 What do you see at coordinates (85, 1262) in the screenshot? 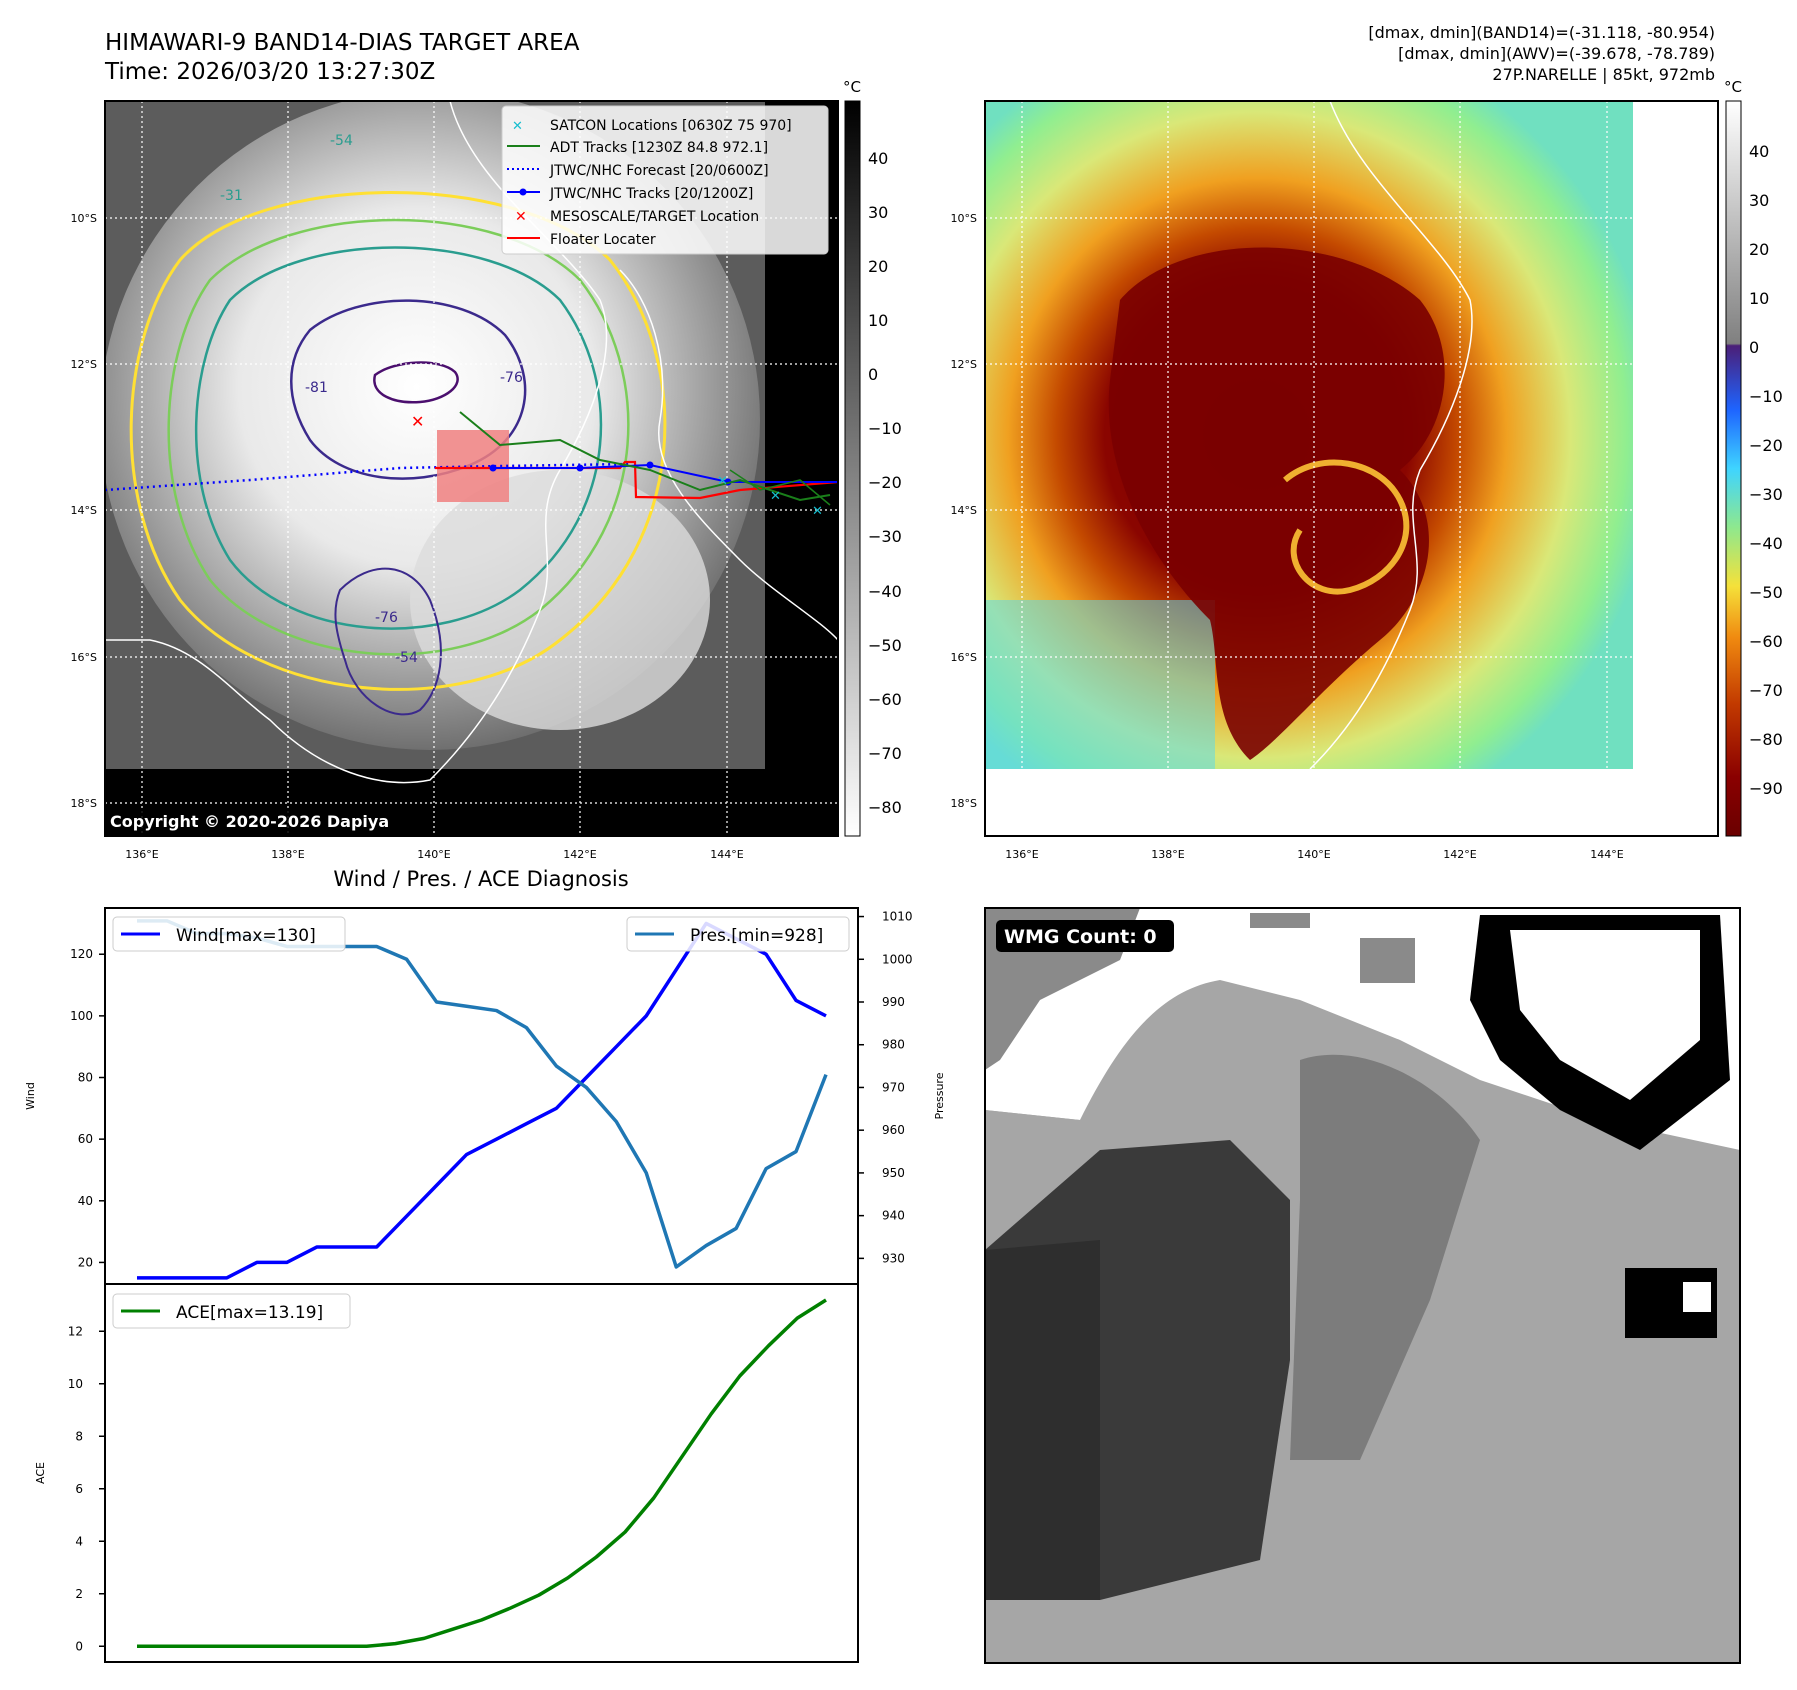
I see `wind-y-tick-label: 20` at bounding box center [85, 1262].